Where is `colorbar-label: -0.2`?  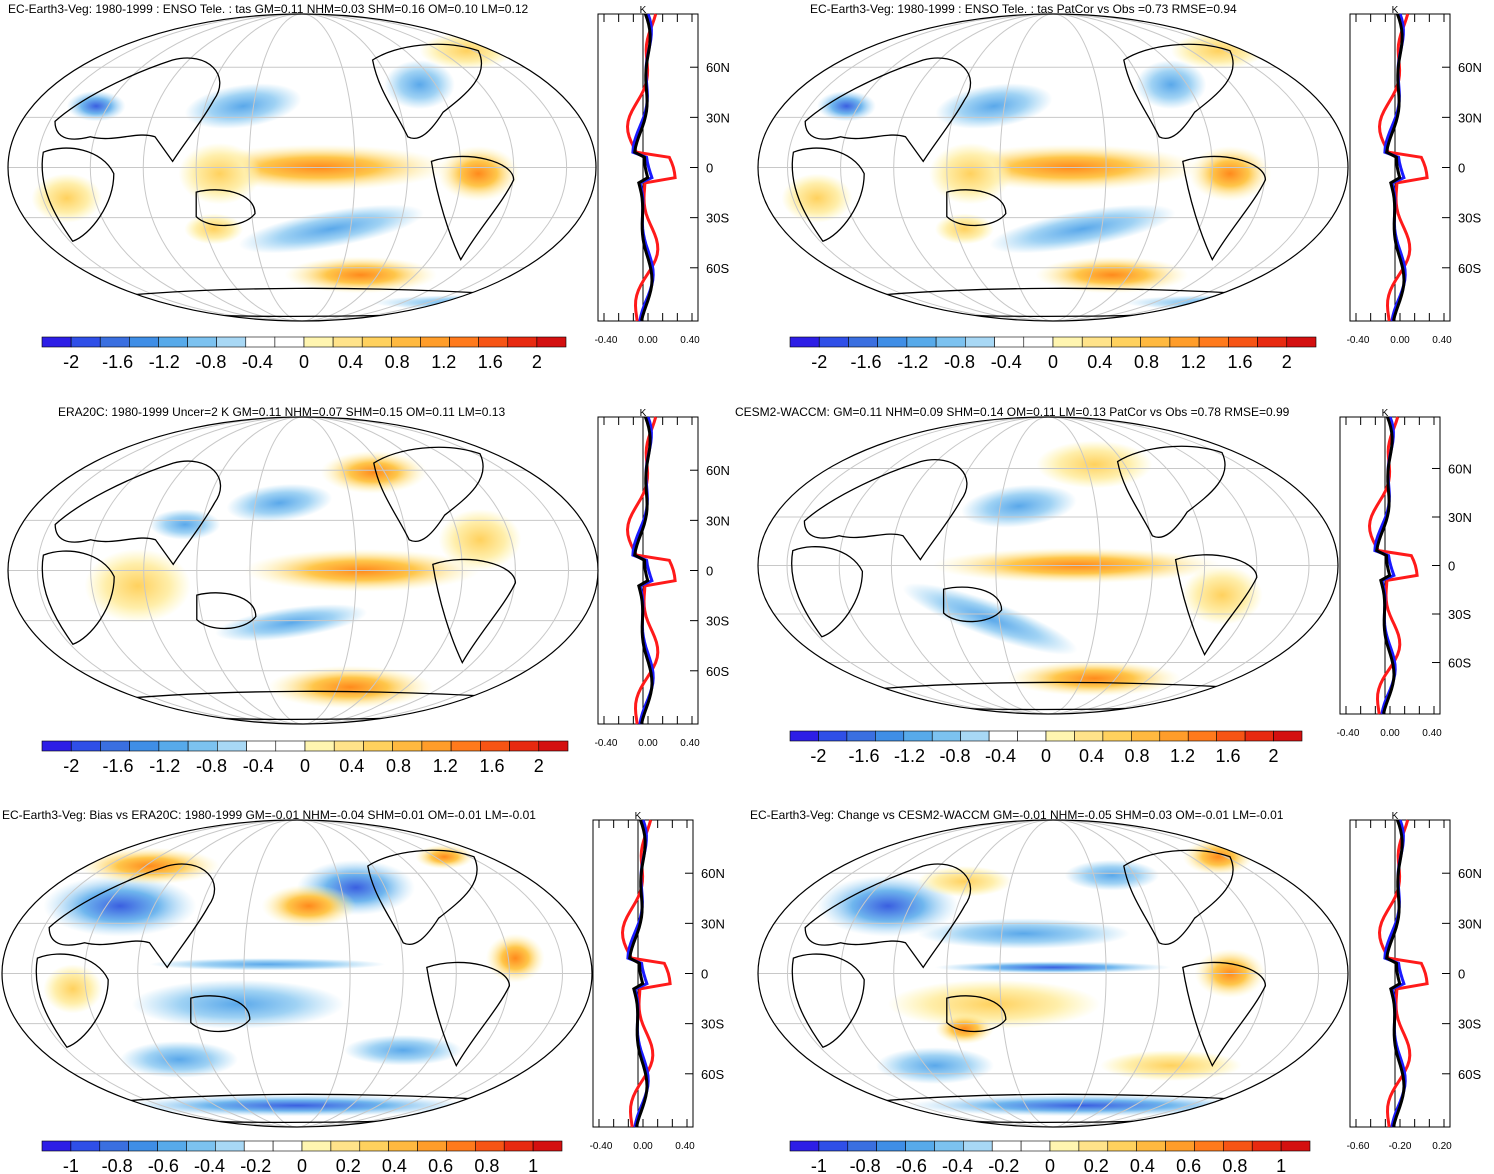
colorbar-label: -0.2 is located at coordinates (255, 1165).